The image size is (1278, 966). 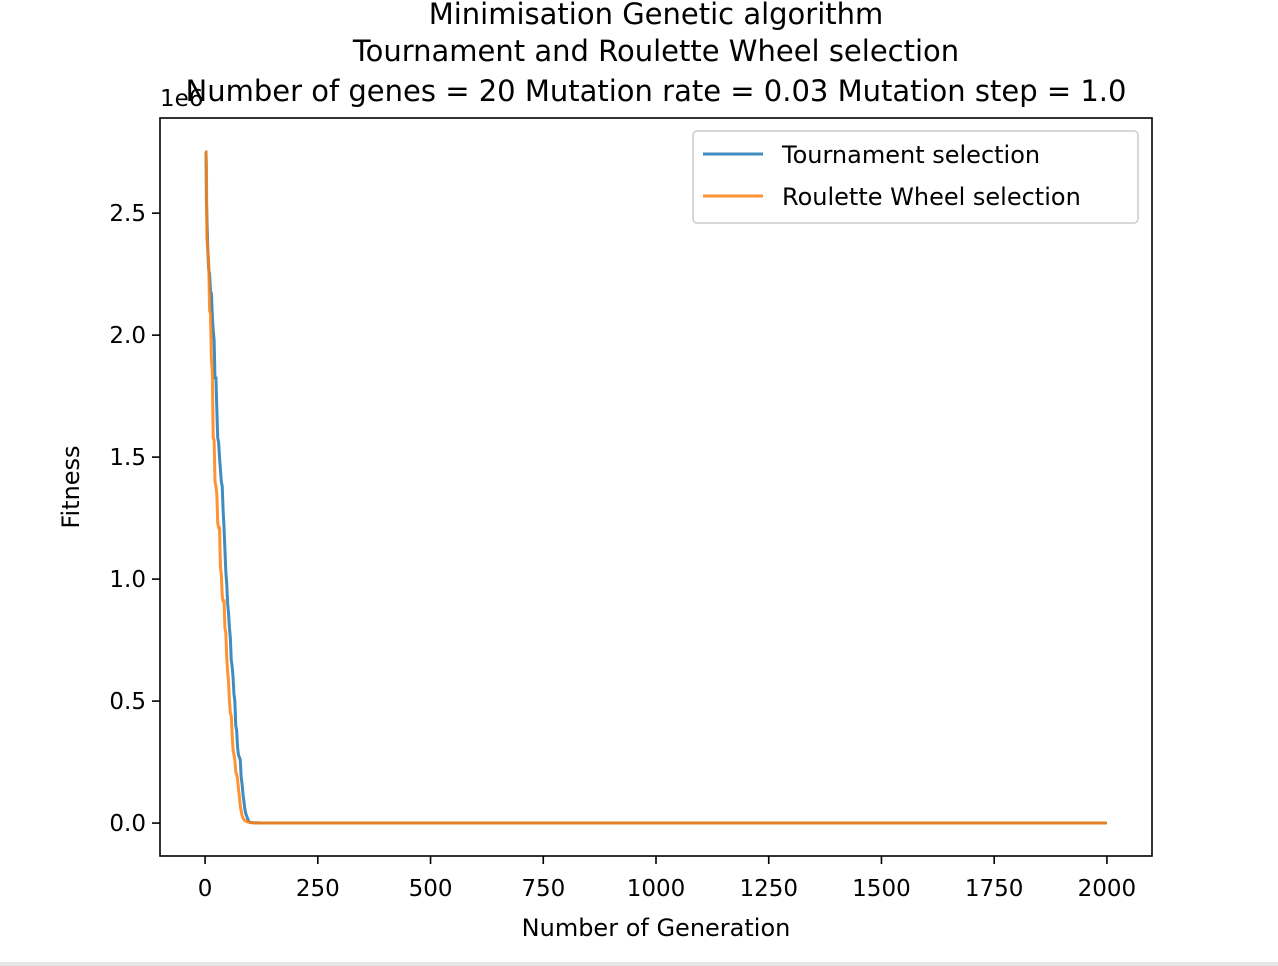 I want to click on x-tick-label: 500, so click(x=431, y=889).